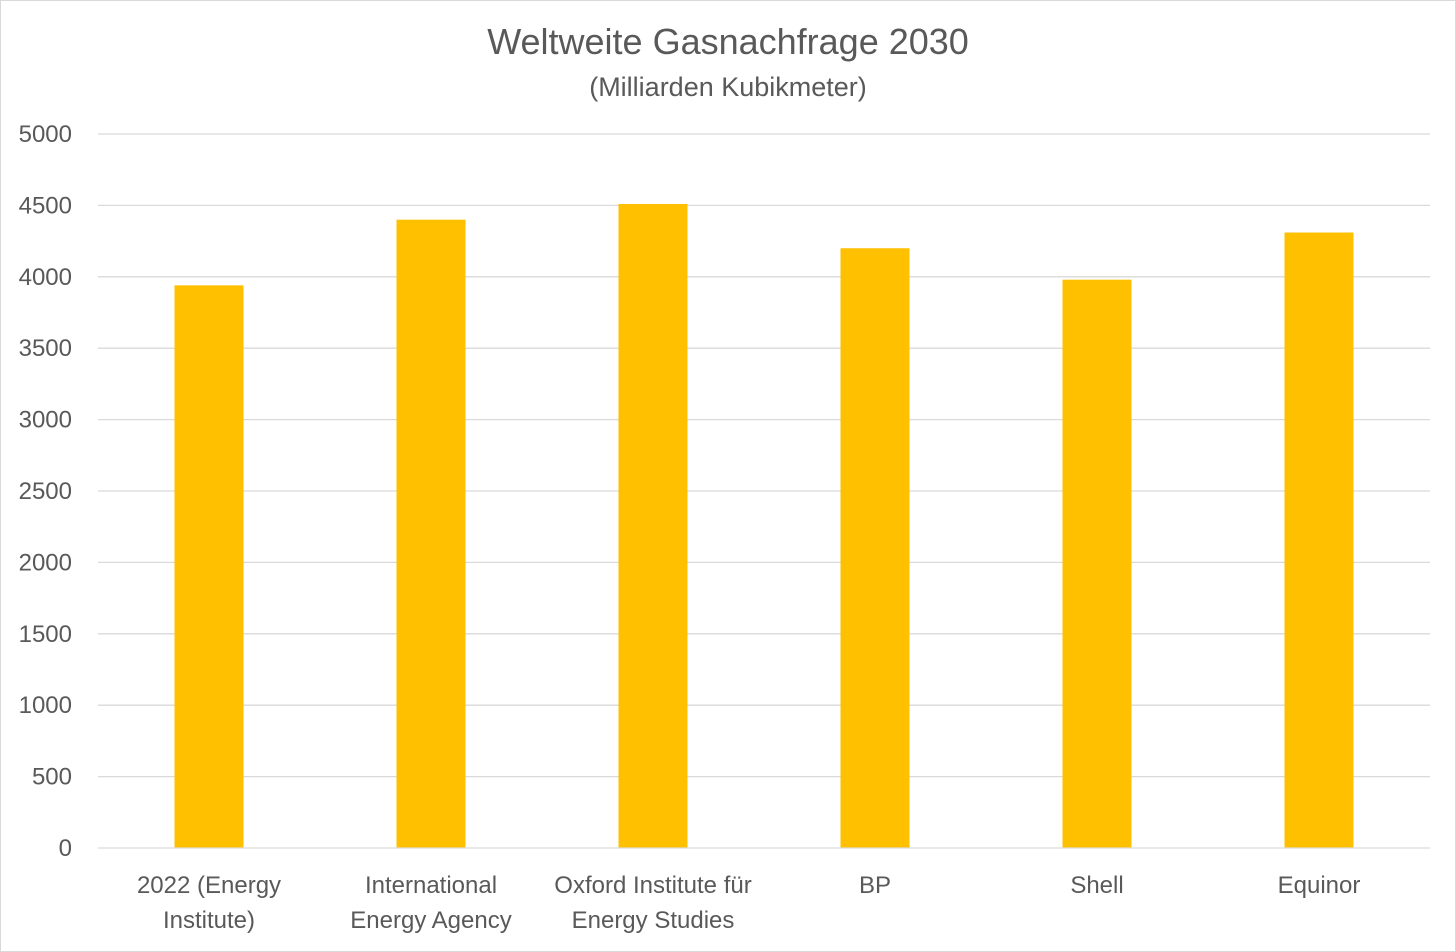  What do you see at coordinates (728, 41) in the screenshot?
I see `chart-title: Weltweite Gasnachfrage 2030` at bounding box center [728, 41].